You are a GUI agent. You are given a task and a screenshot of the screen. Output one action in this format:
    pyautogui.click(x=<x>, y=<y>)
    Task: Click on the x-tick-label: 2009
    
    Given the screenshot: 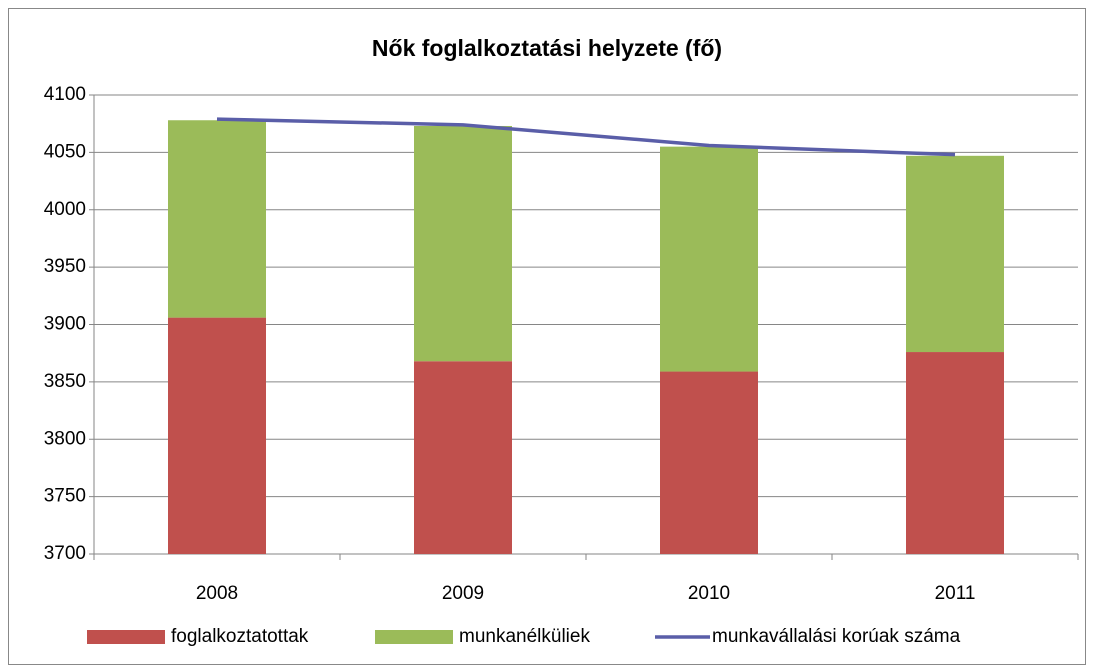 What is the action you would take?
    pyautogui.click(x=463, y=593)
    